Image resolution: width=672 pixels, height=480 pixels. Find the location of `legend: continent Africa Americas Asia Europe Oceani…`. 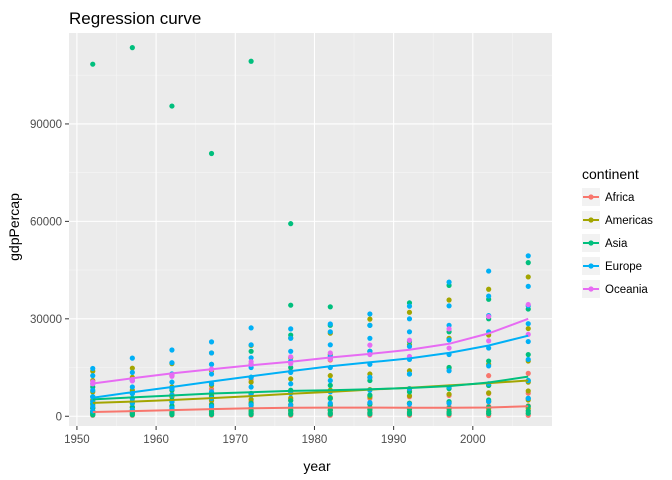

legend: continent Africa Americas Asia Europe Oceani… is located at coordinates (617, 232).